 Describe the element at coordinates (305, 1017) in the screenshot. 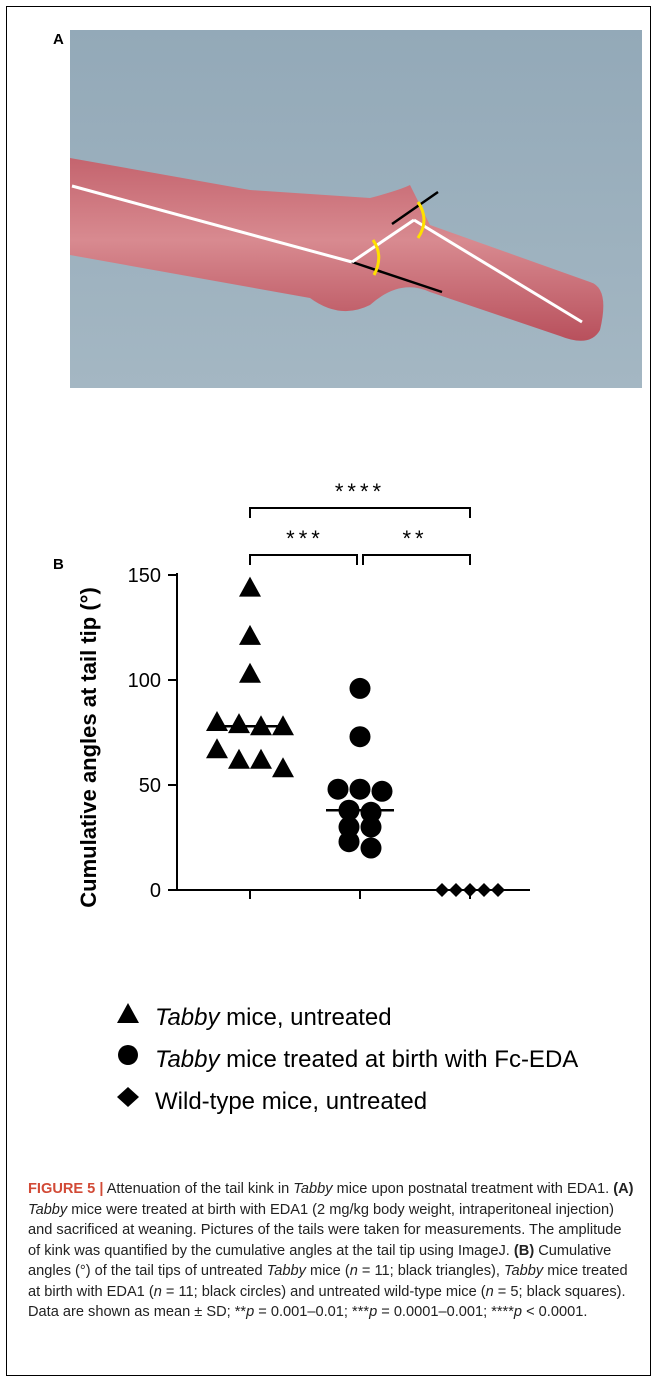

I see `legend-label: mice, untreated` at that location.